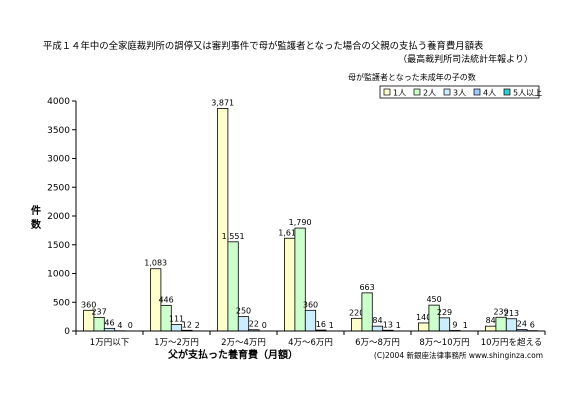  Describe the element at coordinates (399, 93) in the screenshot. I see `legend-item: 1人` at that location.